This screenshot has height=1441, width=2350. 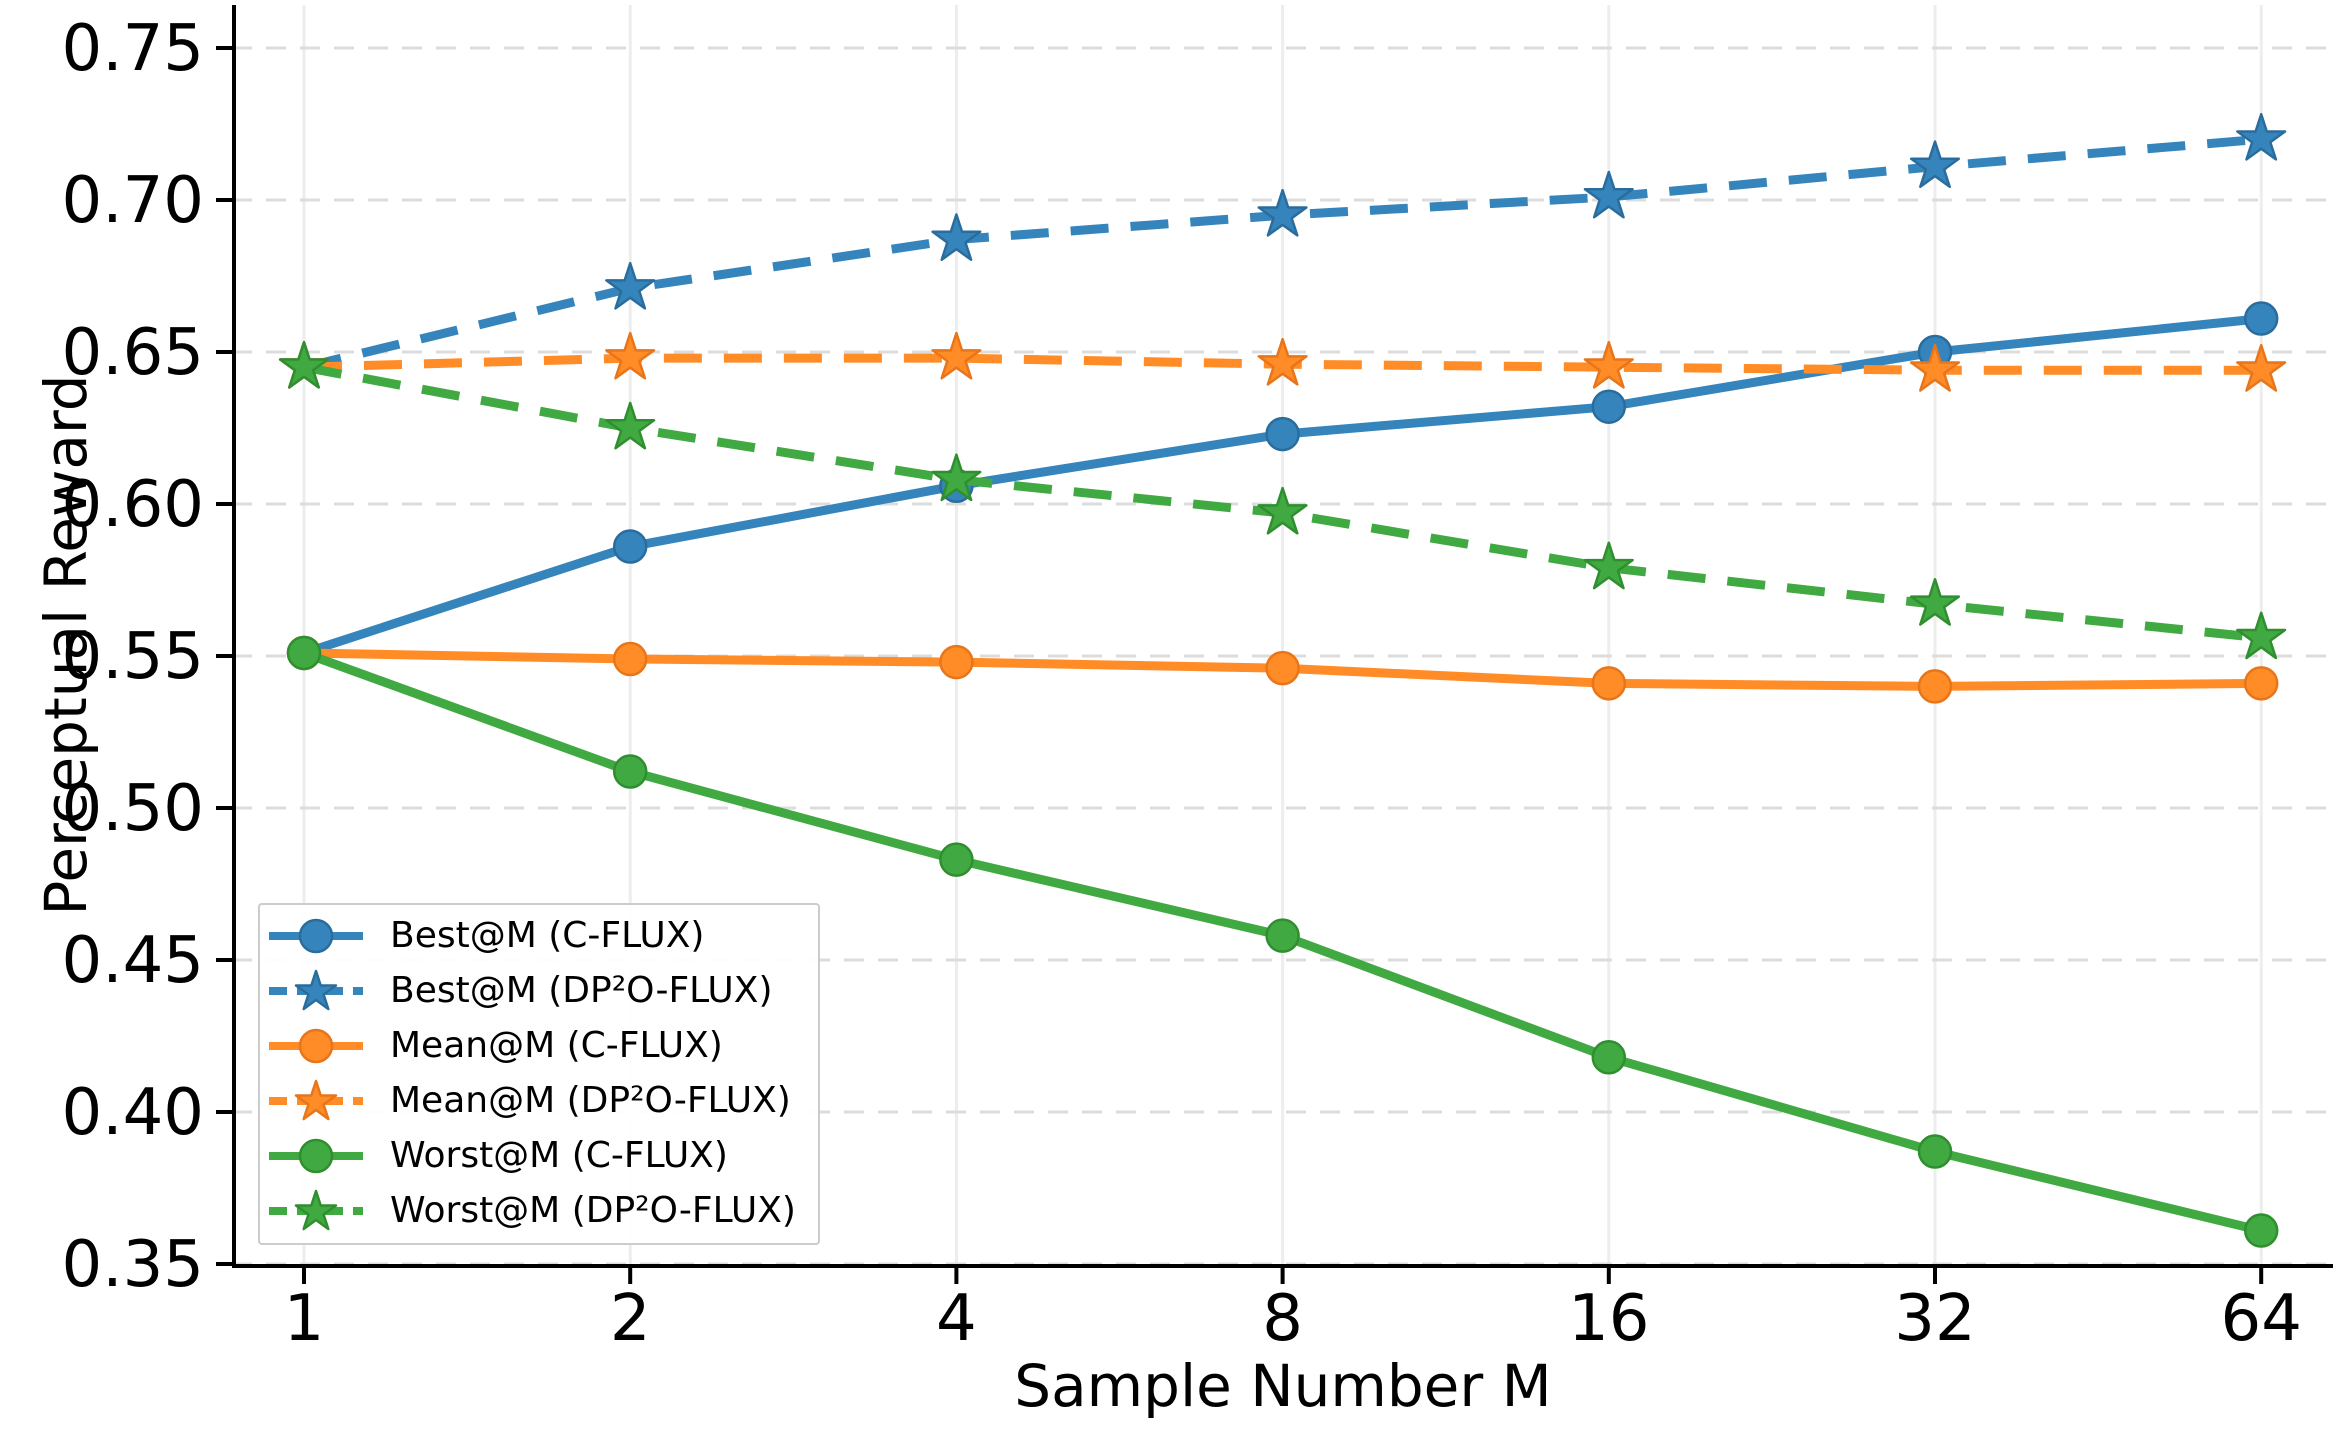 I want to click on legend-label: Mean@M (DP²O-FLUX), so click(x=590, y=1100).